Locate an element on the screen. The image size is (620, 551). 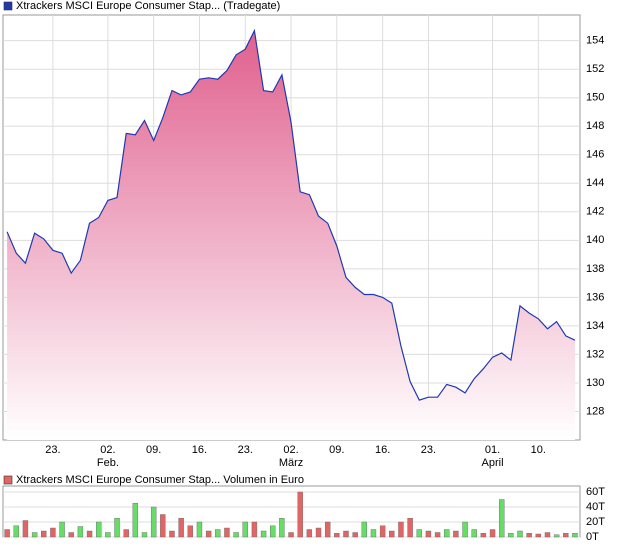
y-tick-label: 146 is located at coordinates (595, 155).